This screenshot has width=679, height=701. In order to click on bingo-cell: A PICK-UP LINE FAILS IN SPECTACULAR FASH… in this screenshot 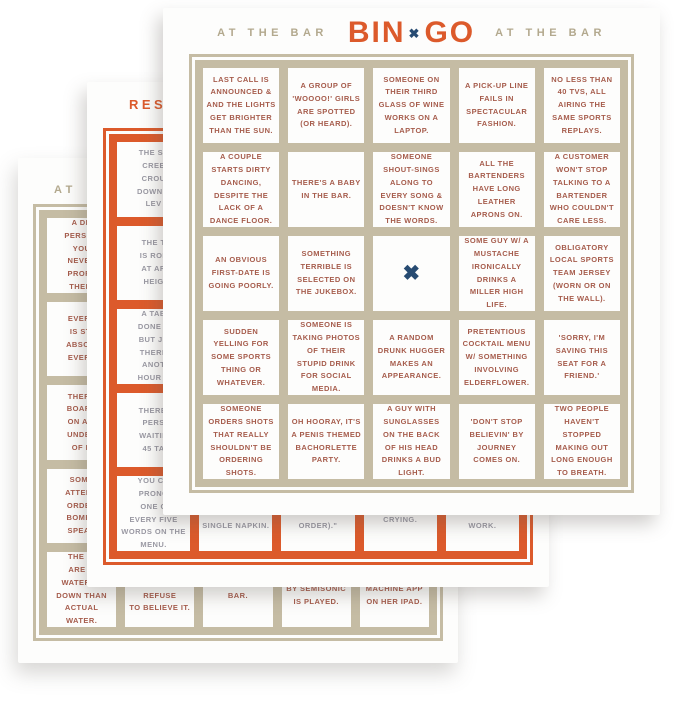, I will do `click(496, 105)`.